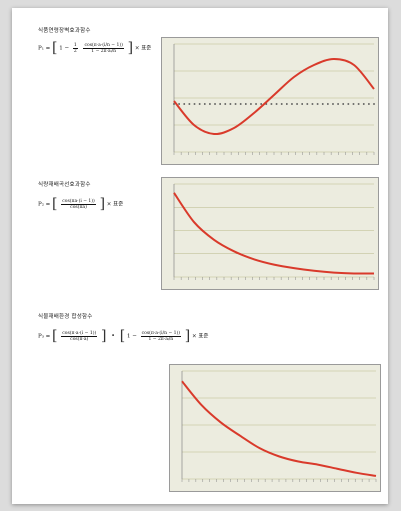 The image size is (401, 511). I want to click on chart-2-series-line, so click(274, 233).